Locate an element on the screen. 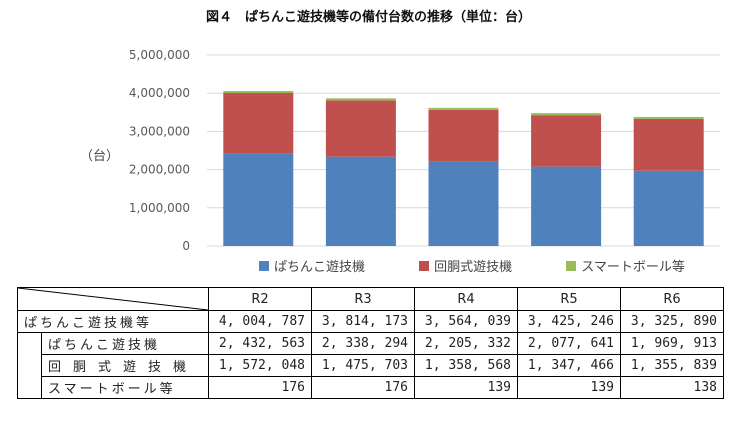 This screenshot has width=737, height=448. y-tick-label: 1,000,000 is located at coordinates (159, 208).